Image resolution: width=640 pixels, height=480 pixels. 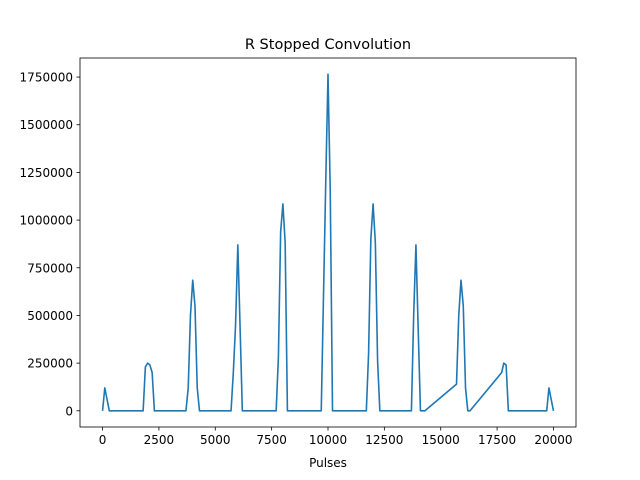 I want to click on x-tick-label: 0, so click(x=103, y=440).